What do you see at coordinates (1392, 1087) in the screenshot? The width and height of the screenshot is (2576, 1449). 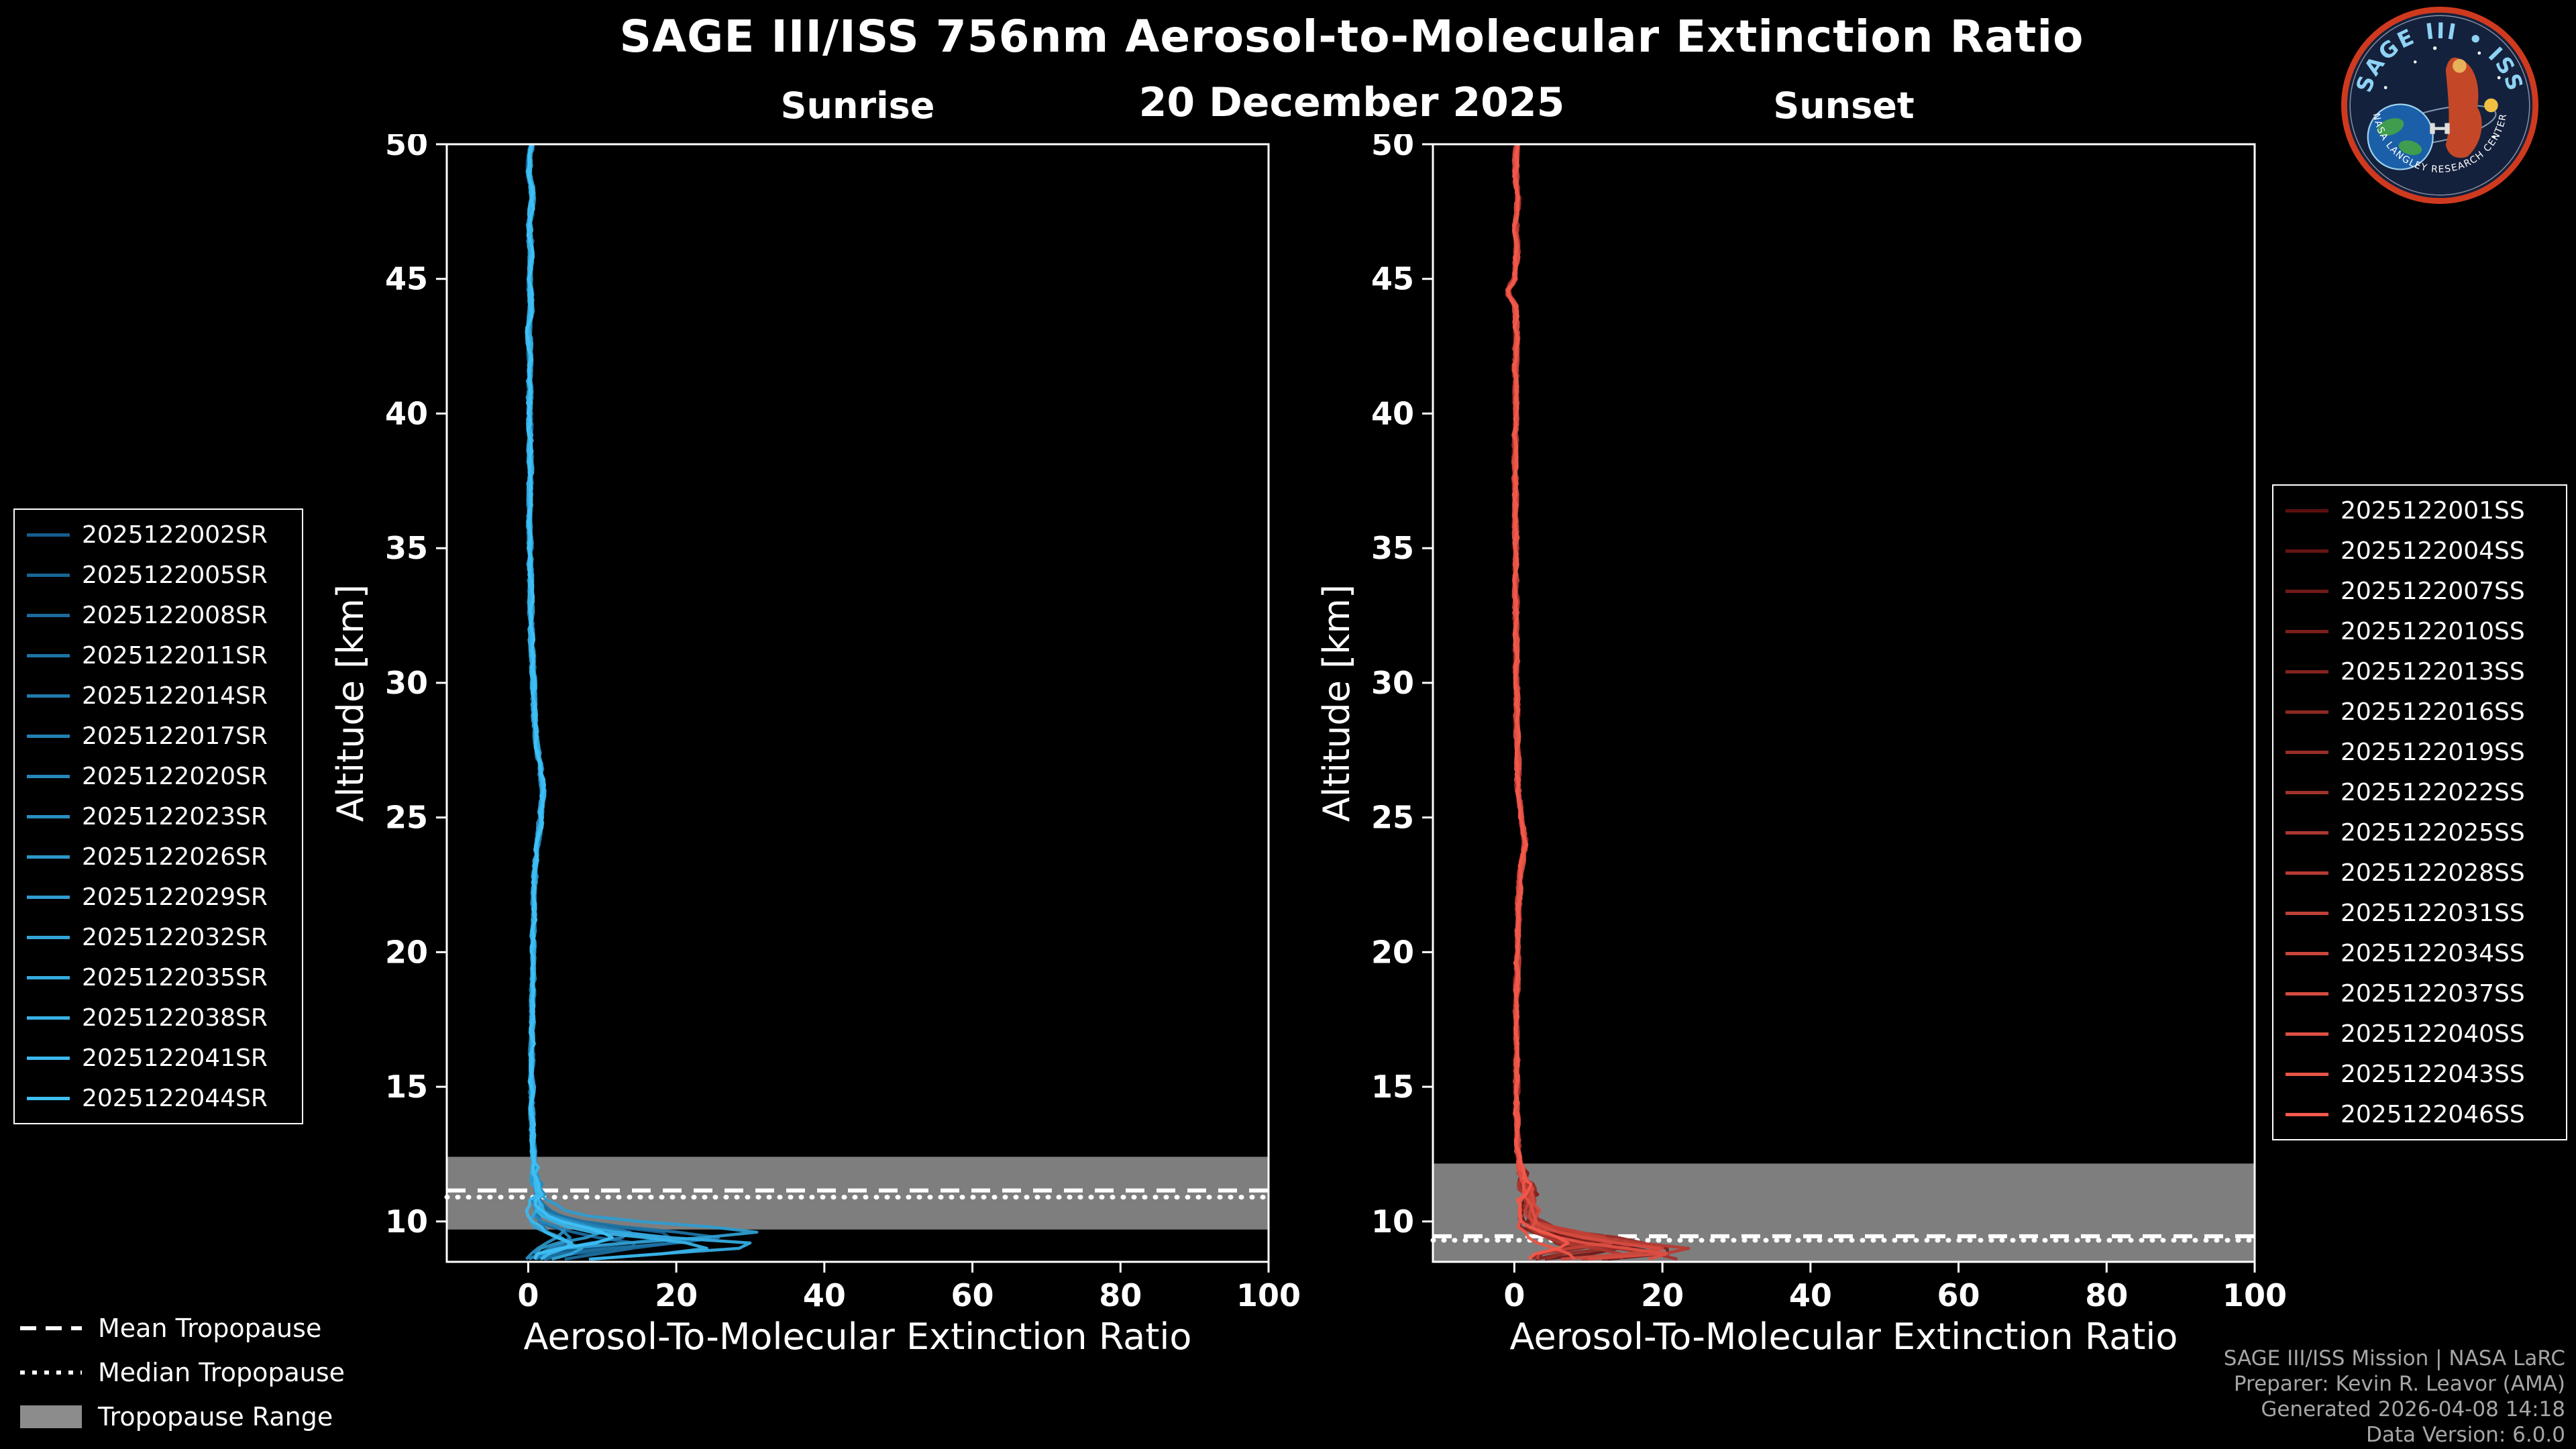 I see `y-tick-label: 15` at bounding box center [1392, 1087].